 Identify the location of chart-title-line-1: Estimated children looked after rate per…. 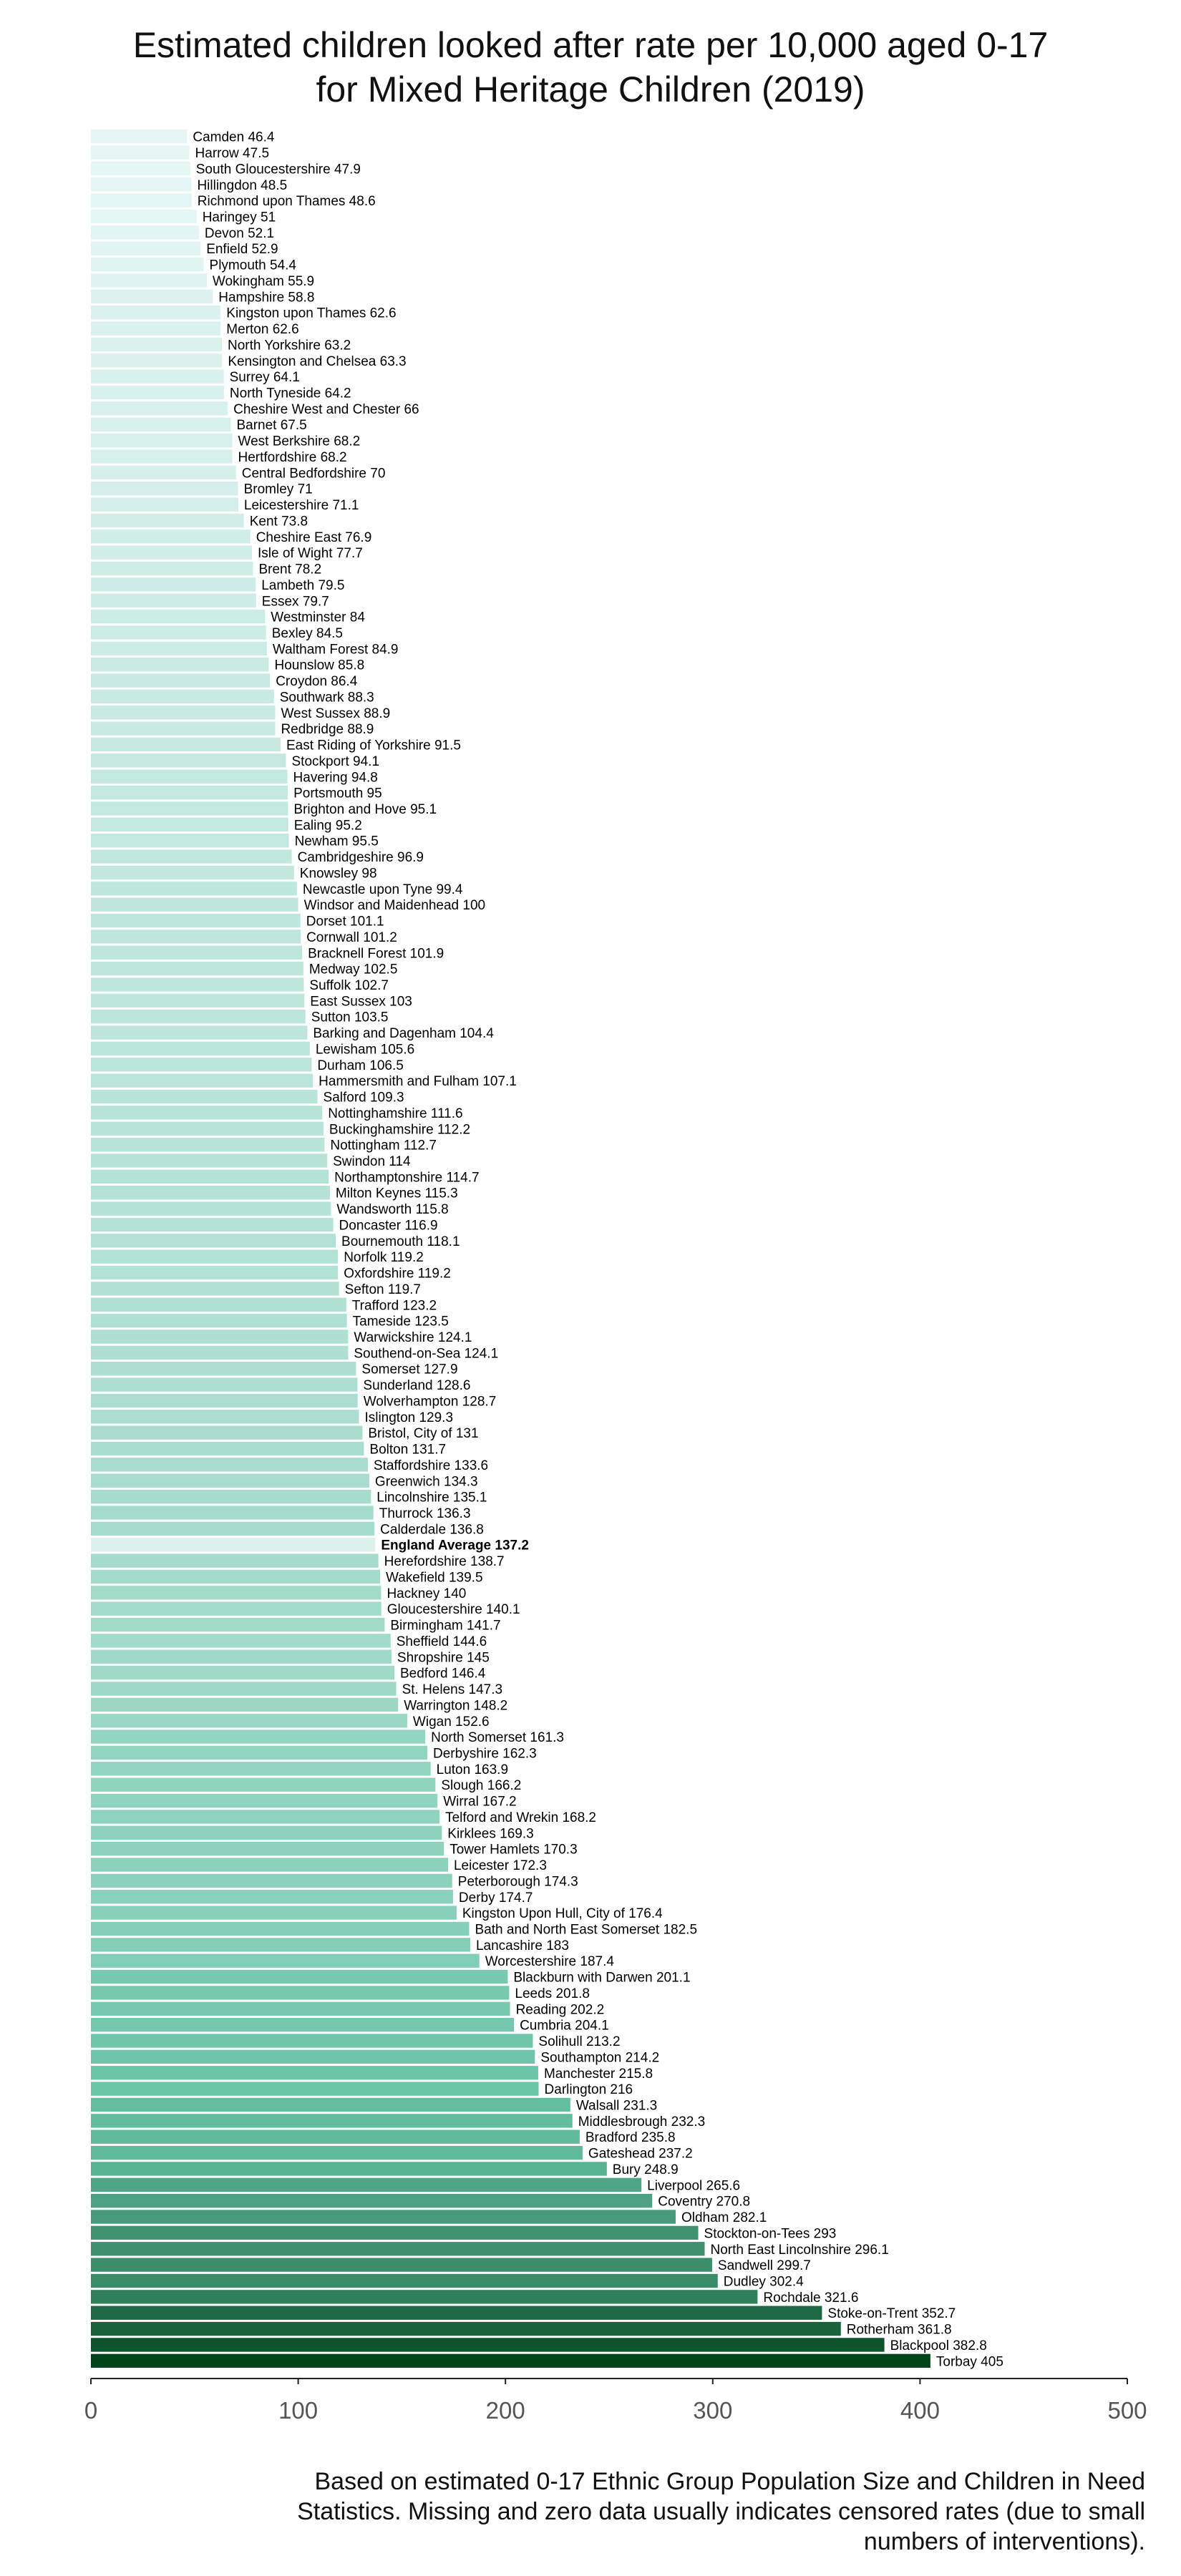
(590, 45).